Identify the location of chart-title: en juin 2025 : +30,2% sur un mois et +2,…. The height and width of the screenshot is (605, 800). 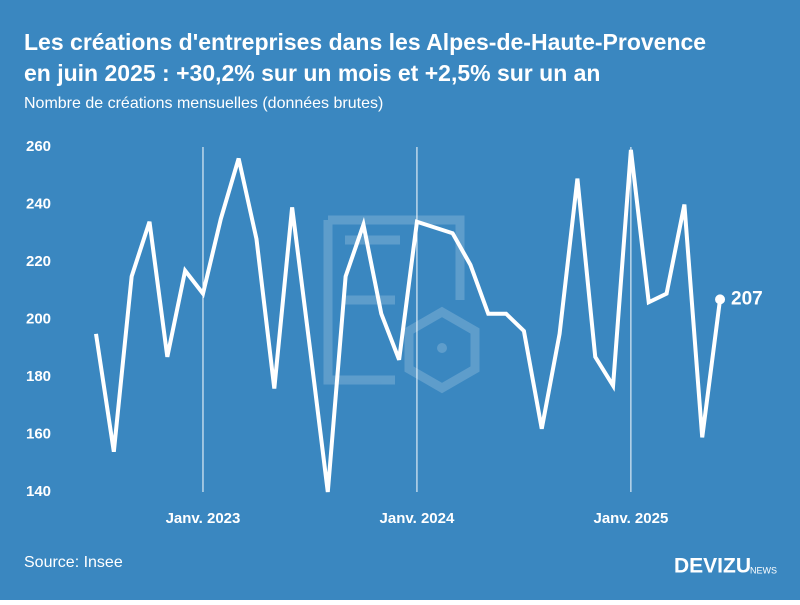
(312, 73).